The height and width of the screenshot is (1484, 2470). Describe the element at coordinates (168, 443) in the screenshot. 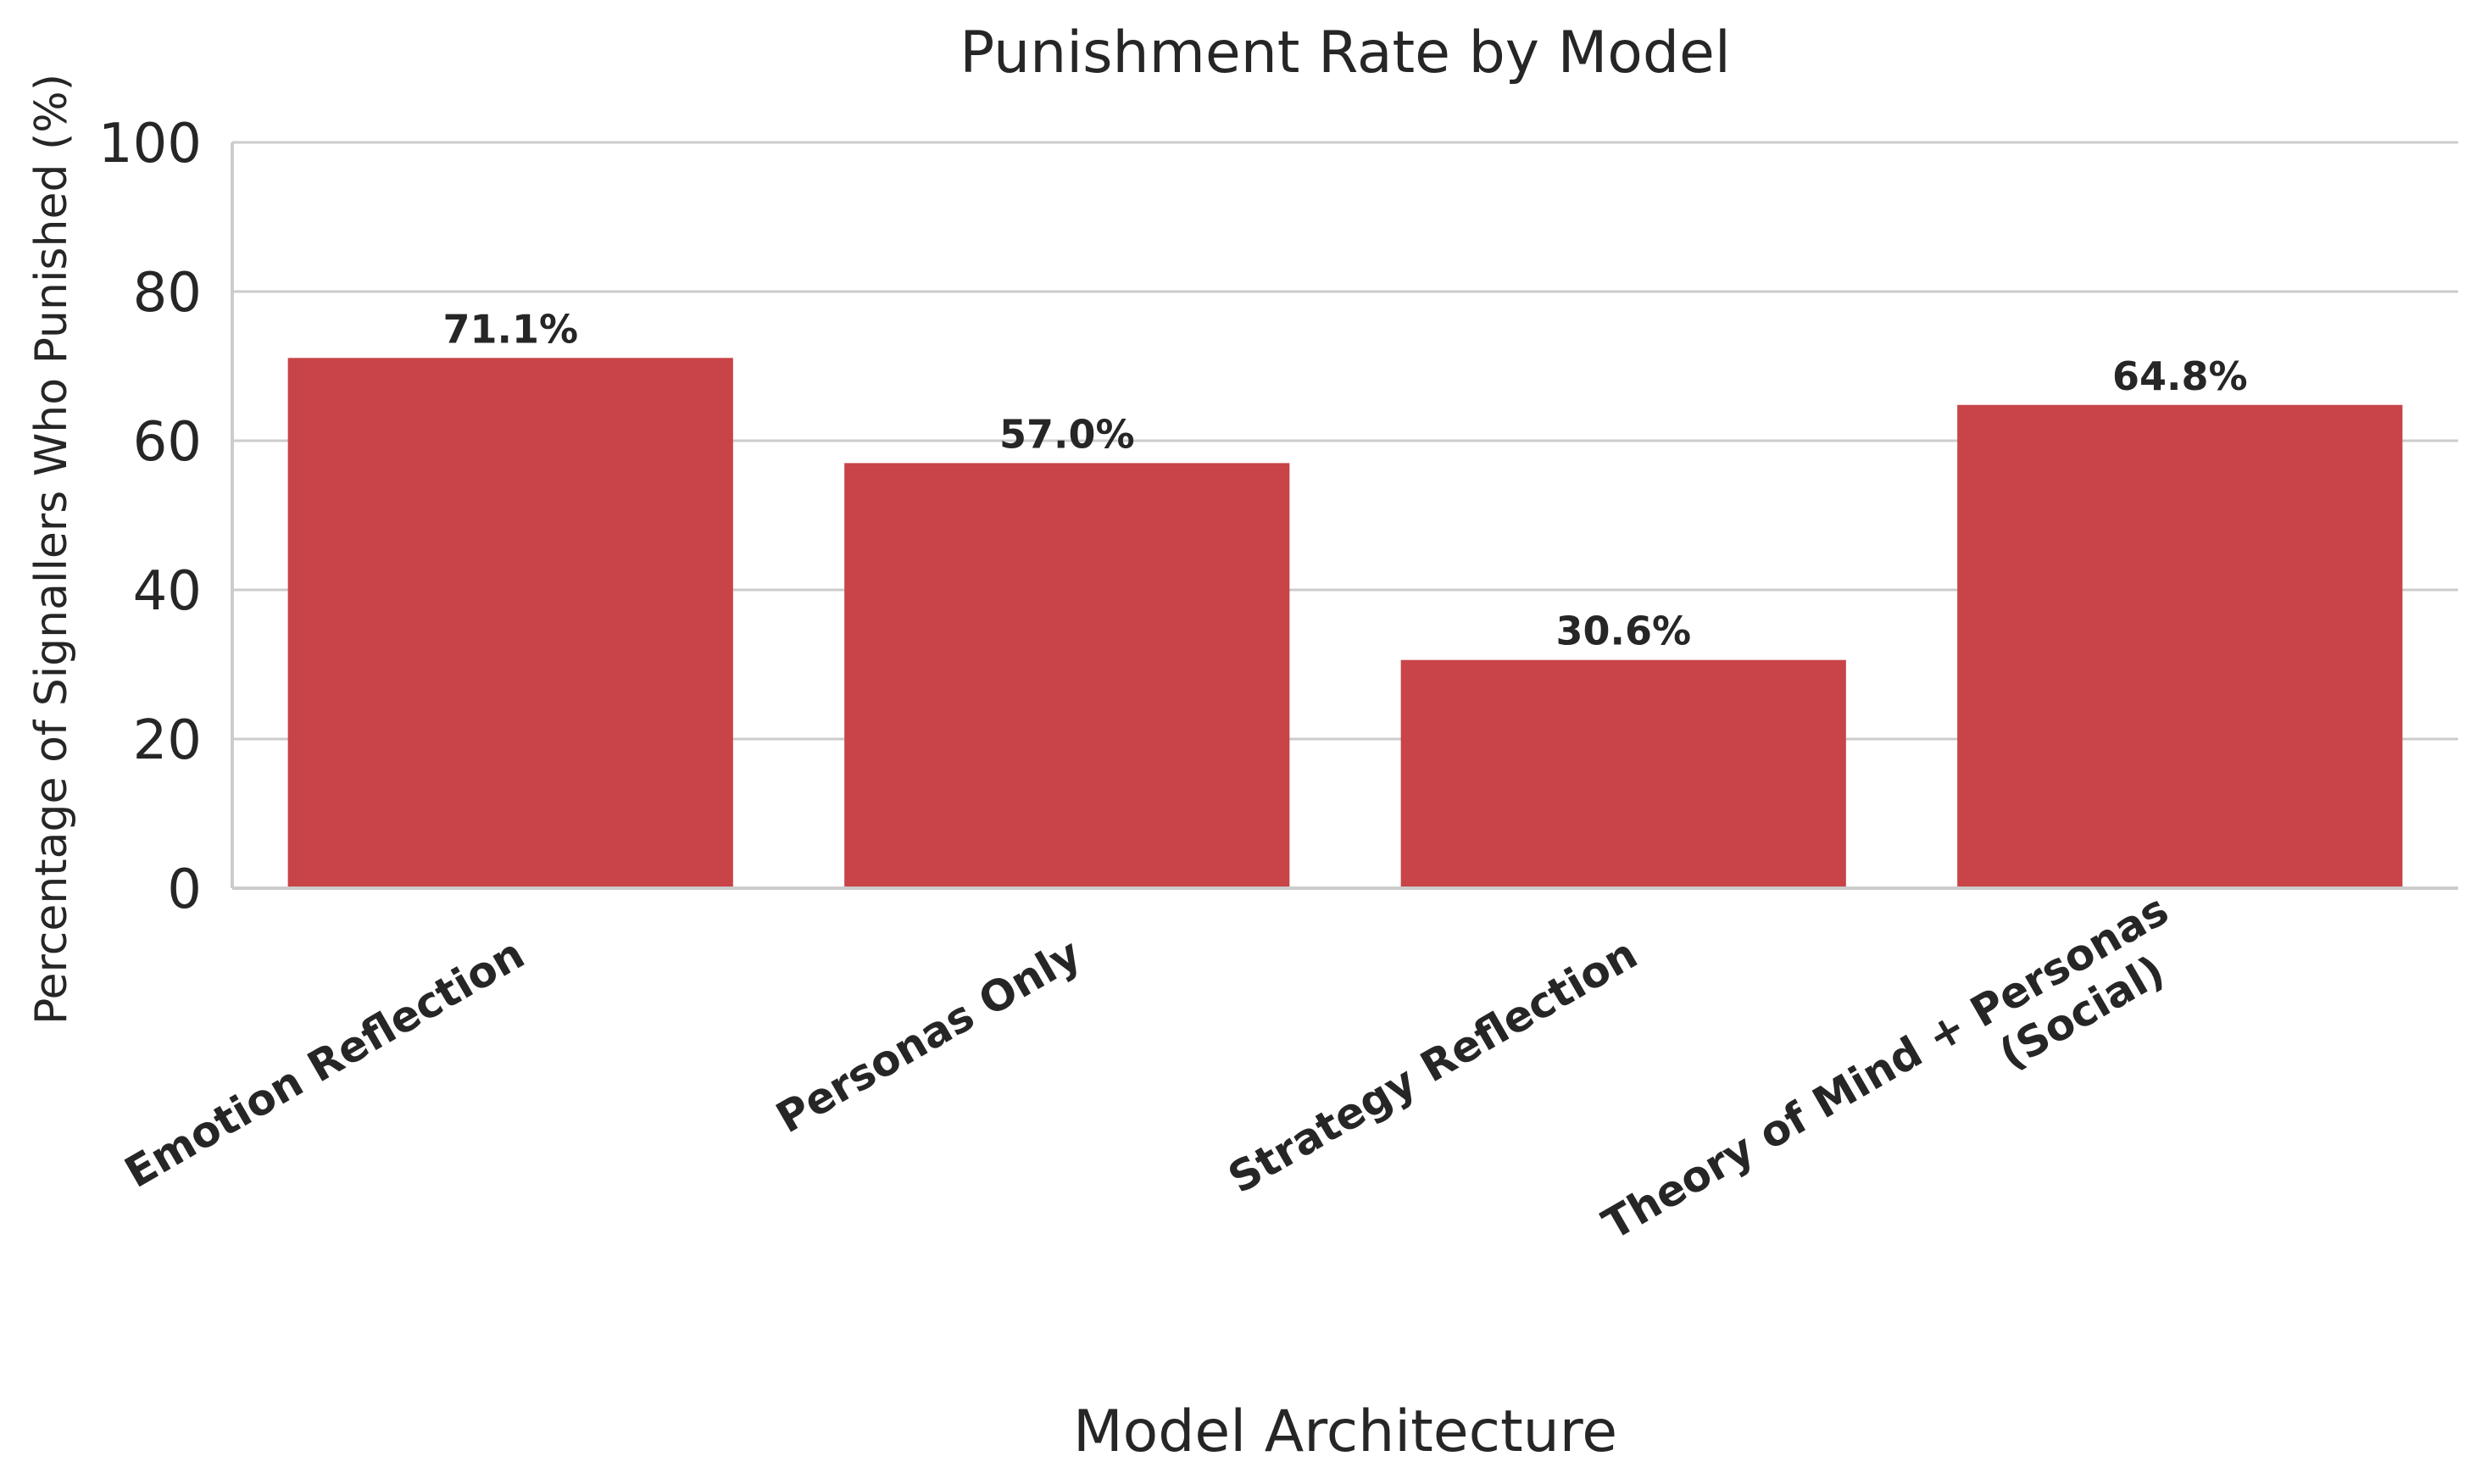

I see `y-tick-label: 60` at that location.